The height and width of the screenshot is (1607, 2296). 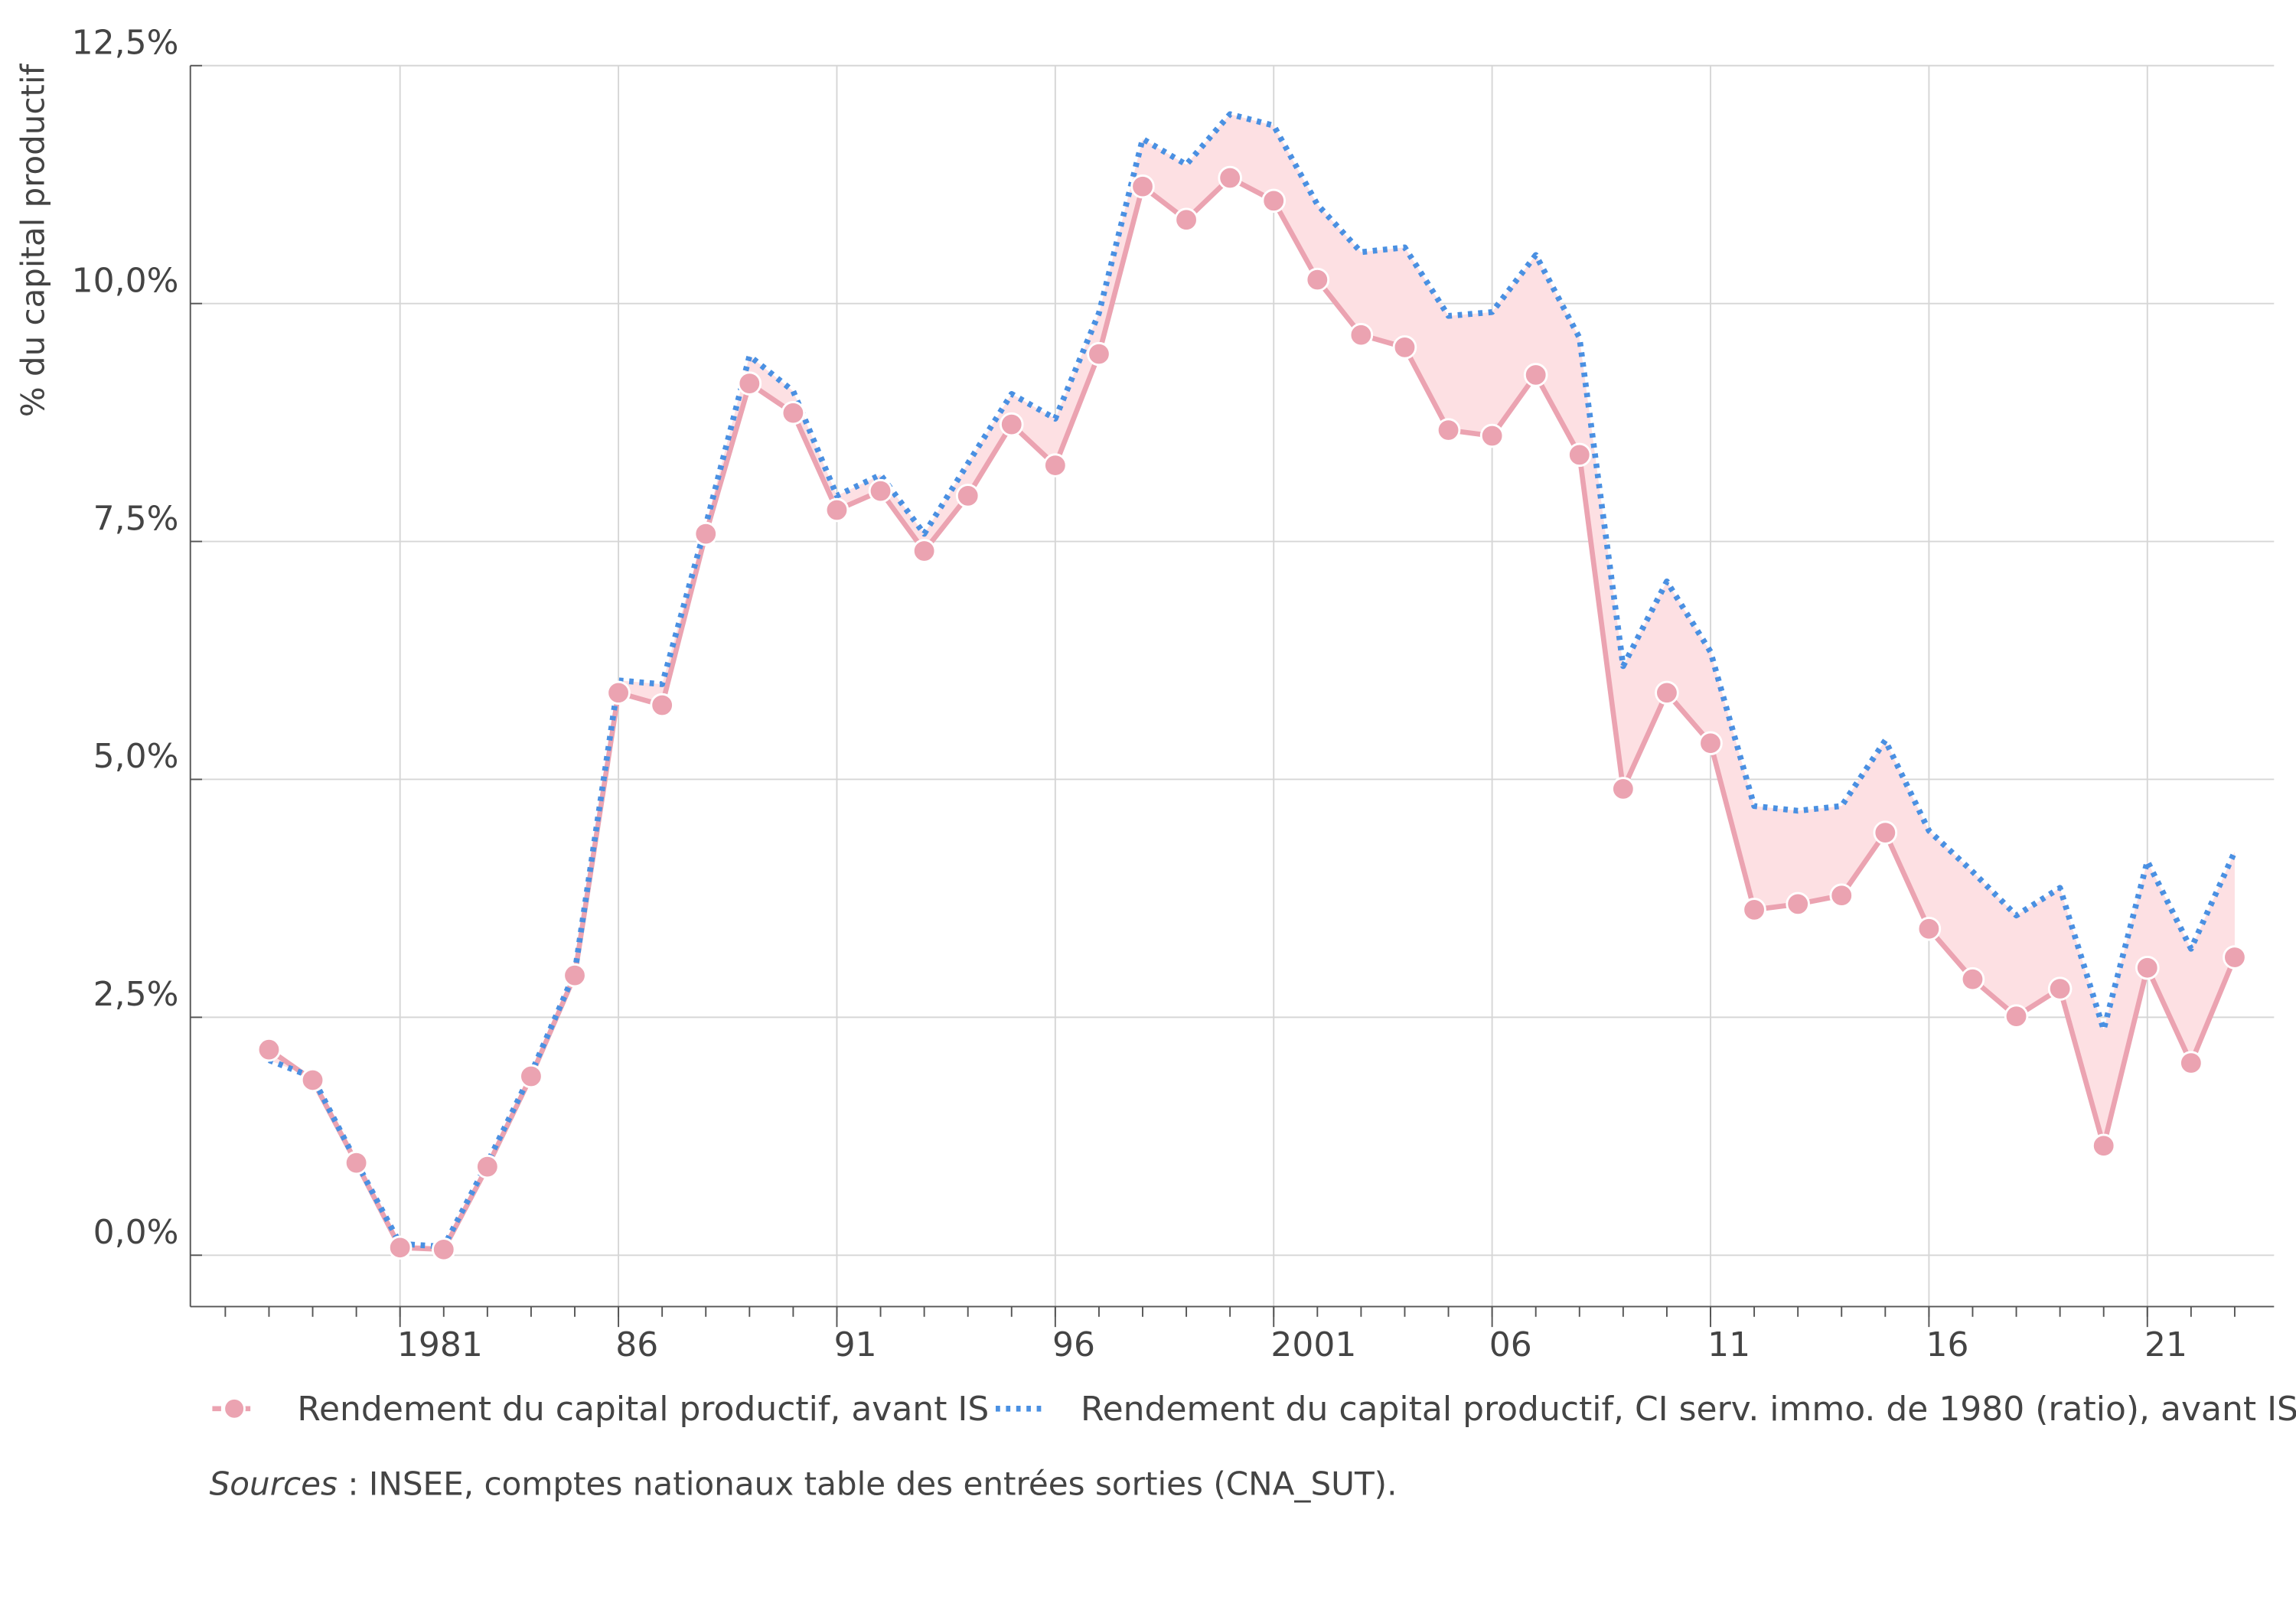 I want to click on y-tick-label: 7,5%, so click(x=136, y=518).